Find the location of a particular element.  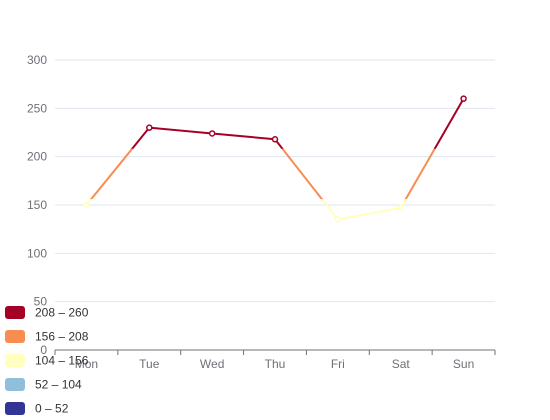

y-tick-label-150: 150 is located at coordinates (37, 205).